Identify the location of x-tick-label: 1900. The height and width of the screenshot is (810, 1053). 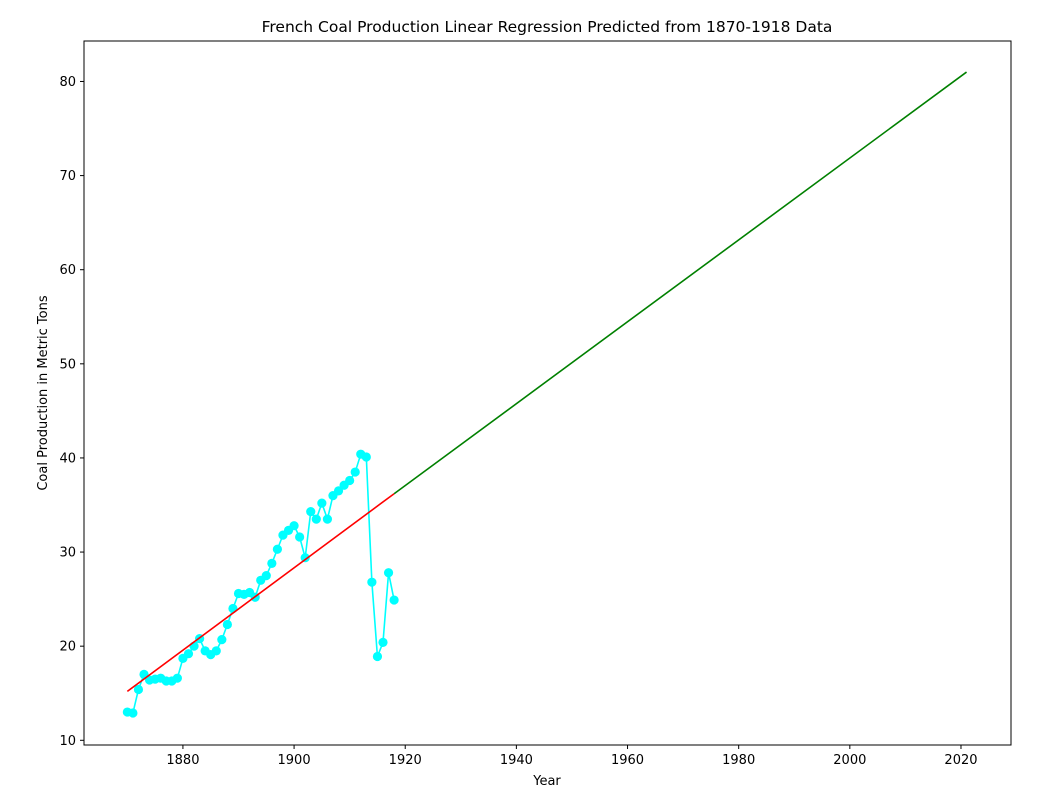
(294, 760).